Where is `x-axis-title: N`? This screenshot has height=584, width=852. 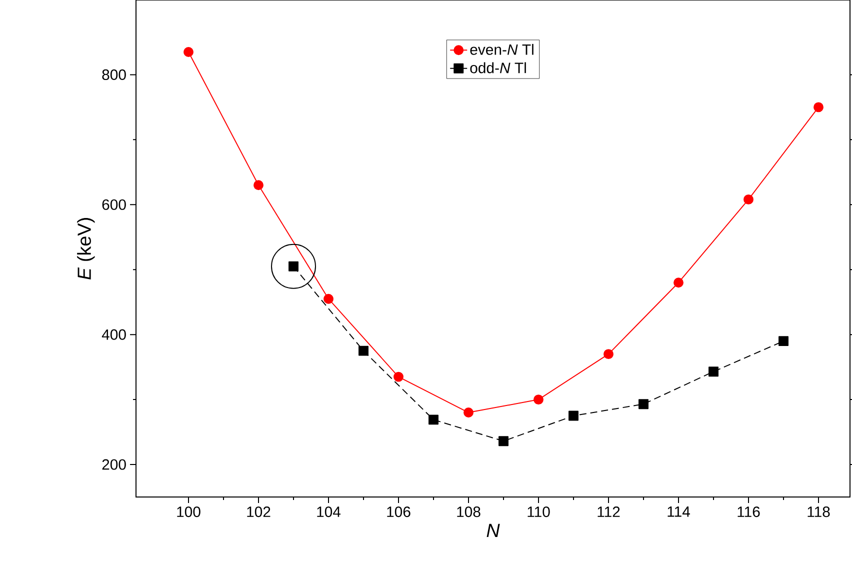
x-axis-title: N is located at coordinates (493, 530).